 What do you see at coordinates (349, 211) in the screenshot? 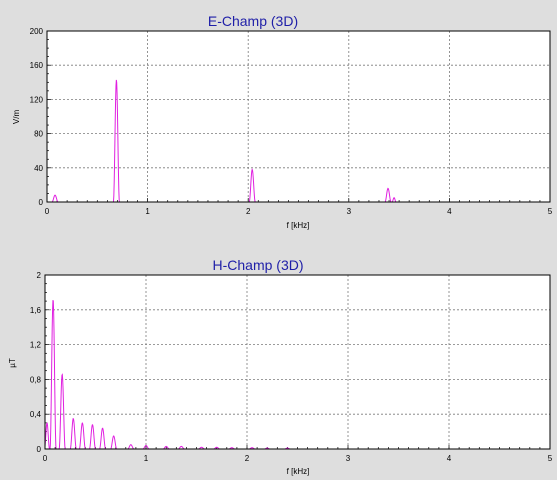
I see `e-field-x-tick-label: 3` at bounding box center [349, 211].